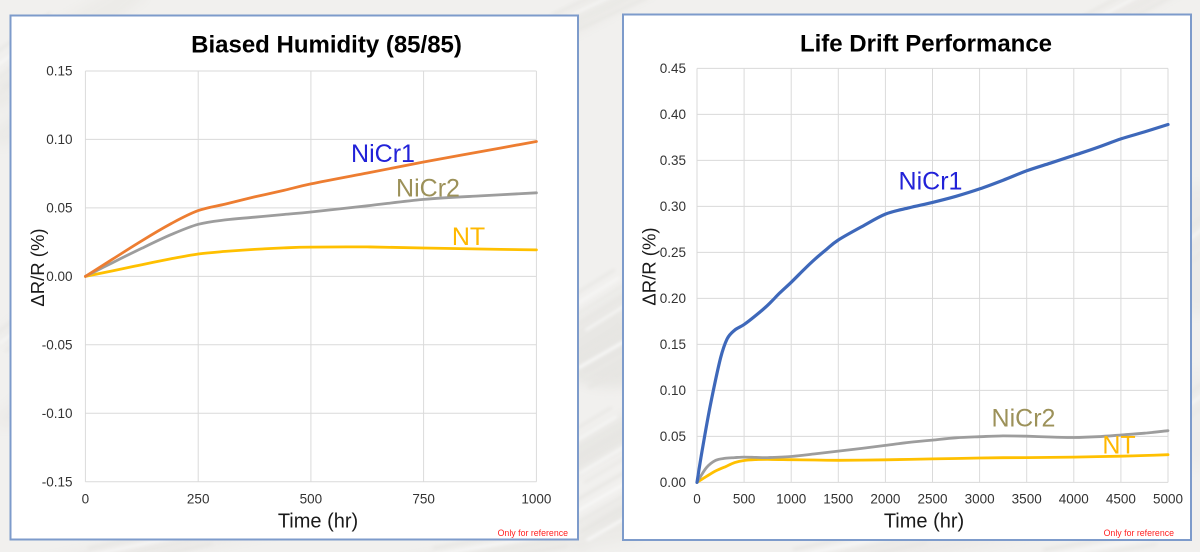  I want to click on svg-text: 250, so click(198, 499).